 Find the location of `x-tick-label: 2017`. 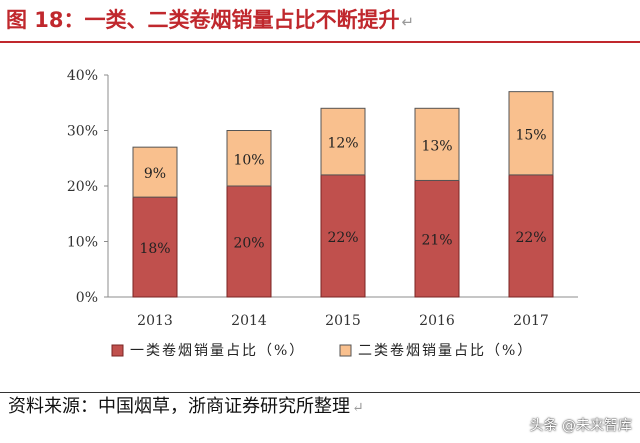

x-tick-label: 2017 is located at coordinates (531, 321).